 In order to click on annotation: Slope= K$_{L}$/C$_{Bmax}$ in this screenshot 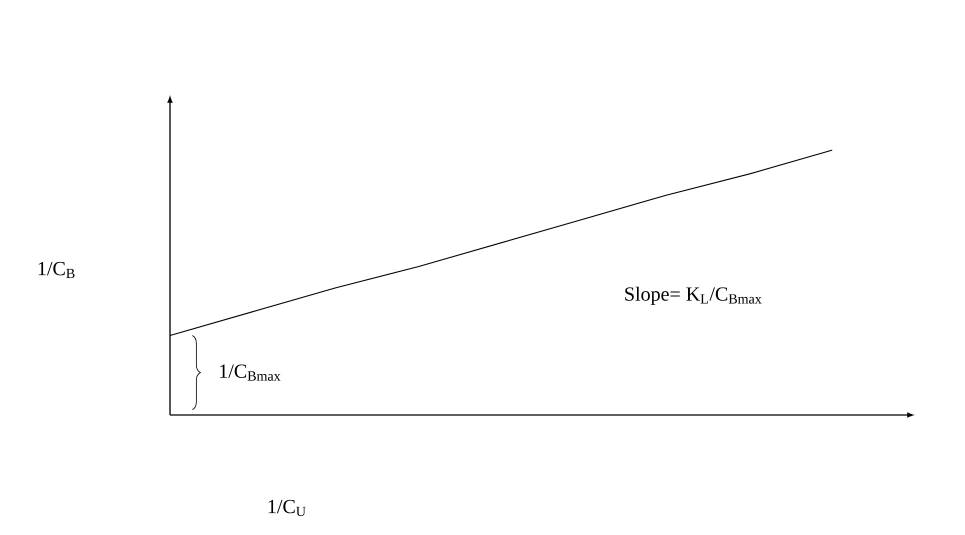, I will do `click(693, 295)`.